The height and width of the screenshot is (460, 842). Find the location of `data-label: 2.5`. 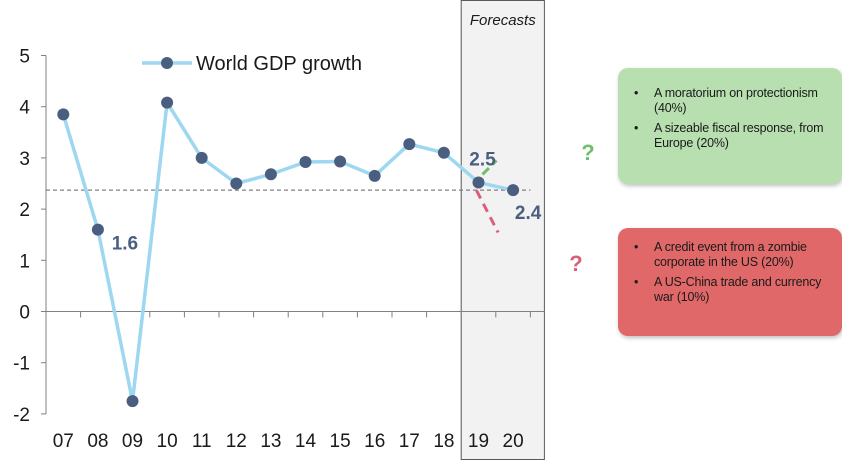

data-label: 2.5 is located at coordinates (482, 159).